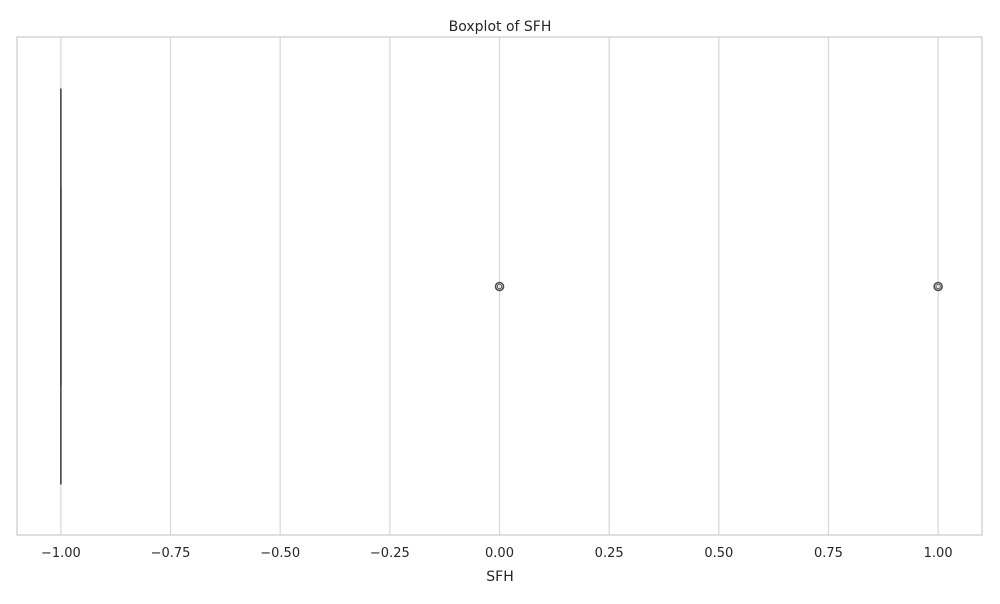 The image size is (1000, 604). What do you see at coordinates (499, 577) in the screenshot?
I see `x-axis-label: SFH` at bounding box center [499, 577].